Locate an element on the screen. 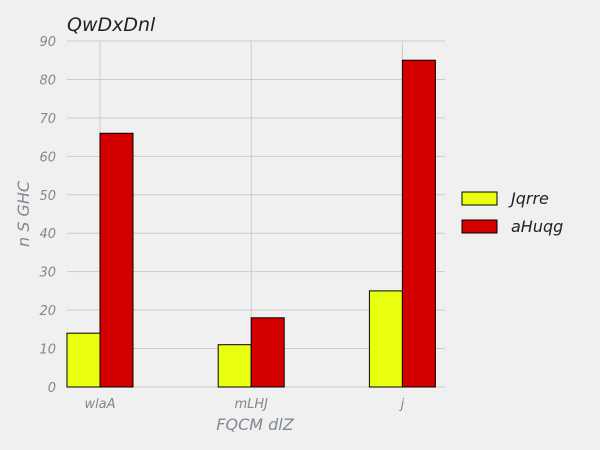  x-axis-label: FQCM dlZ is located at coordinates (255, 424).